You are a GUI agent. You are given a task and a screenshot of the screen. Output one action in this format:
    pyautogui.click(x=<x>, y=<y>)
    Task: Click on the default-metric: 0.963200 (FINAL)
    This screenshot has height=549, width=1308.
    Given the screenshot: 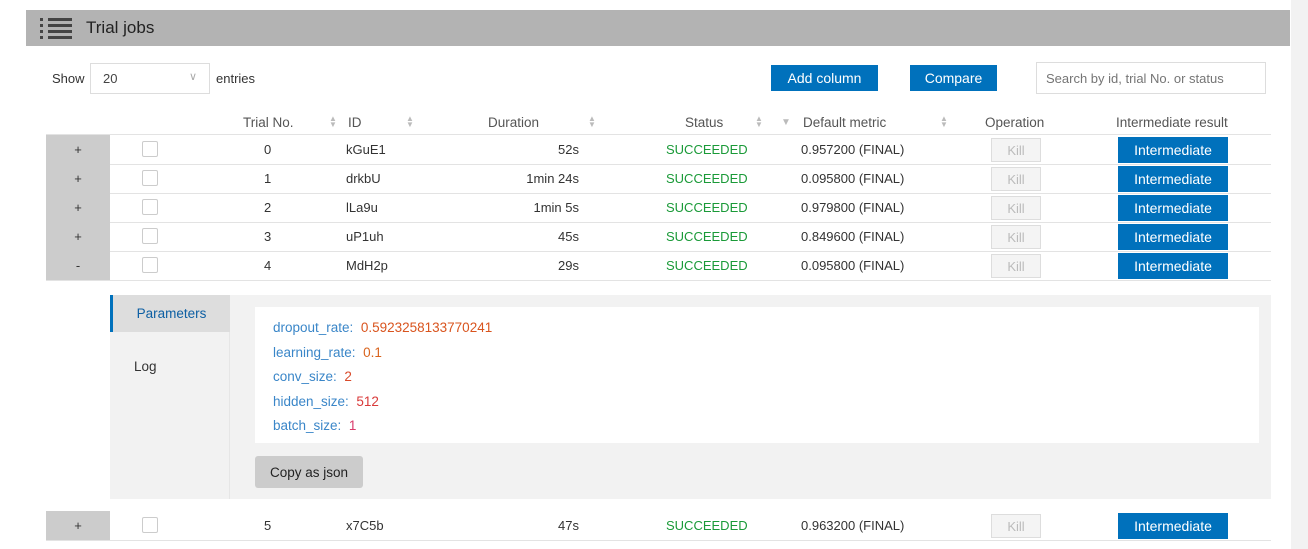 What is the action you would take?
    pyautogui.click(x=853, y=525)
    